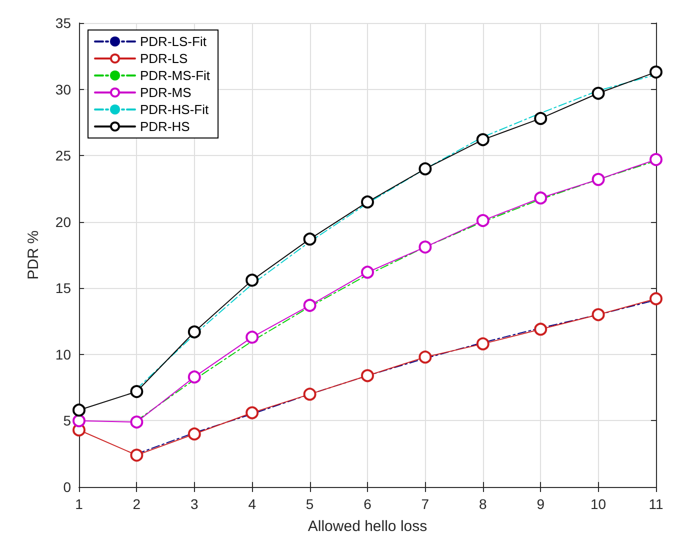 This screenshot has width=686, height=558. What do you see at coordinates (63, 23) in the screenshot?
I see `y-tick-label: 35` at bounding box center [63, 23].